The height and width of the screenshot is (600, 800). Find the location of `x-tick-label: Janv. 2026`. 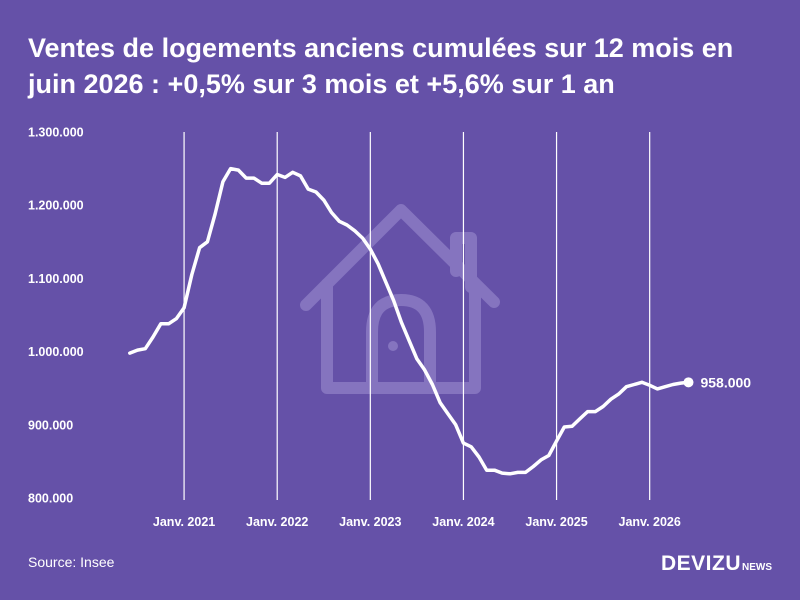

x-tick-label: Janv. 2026 is located at coordinates (650, 522).